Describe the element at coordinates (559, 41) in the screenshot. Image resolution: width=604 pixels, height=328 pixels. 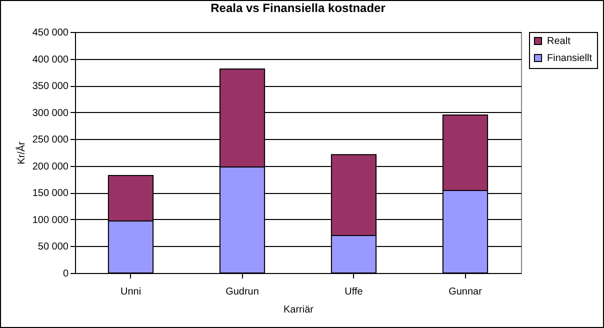
I see `legend-label: Realt` at that location.